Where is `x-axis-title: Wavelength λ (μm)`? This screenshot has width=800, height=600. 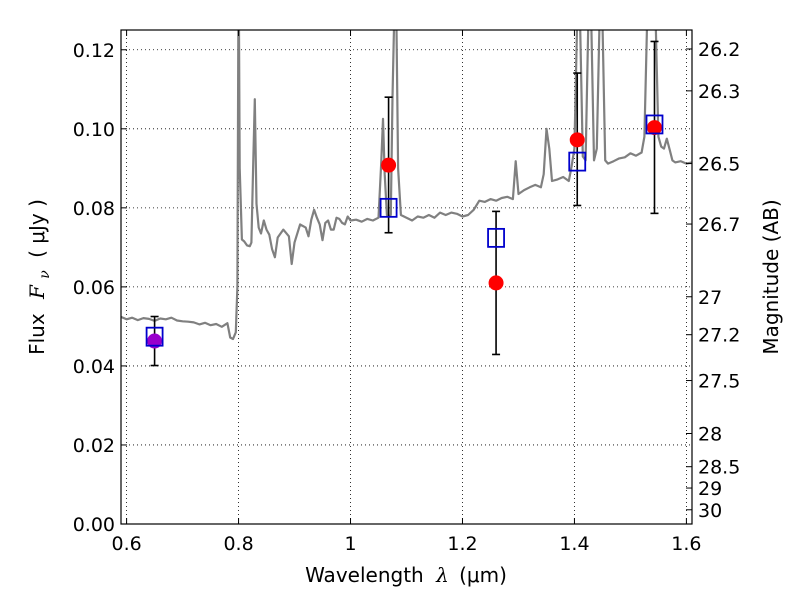
x-axis-title: Wavelength λ (μm) is located at coordinates (406, 575).